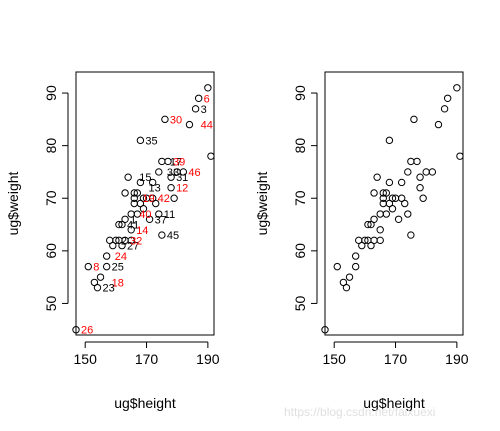 The width and height of the screenshot is (500, 431). I want to click on point-label: 1, so click(133, 220).